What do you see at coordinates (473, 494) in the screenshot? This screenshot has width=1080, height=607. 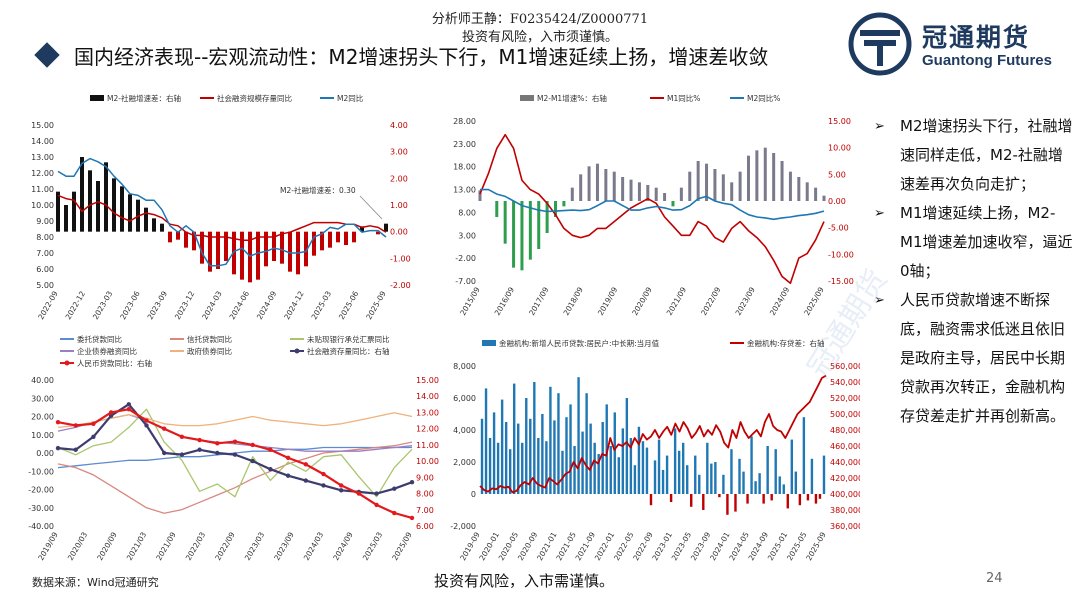 I see `y-left-tick-label: 0` at bounding box center [473, 494].